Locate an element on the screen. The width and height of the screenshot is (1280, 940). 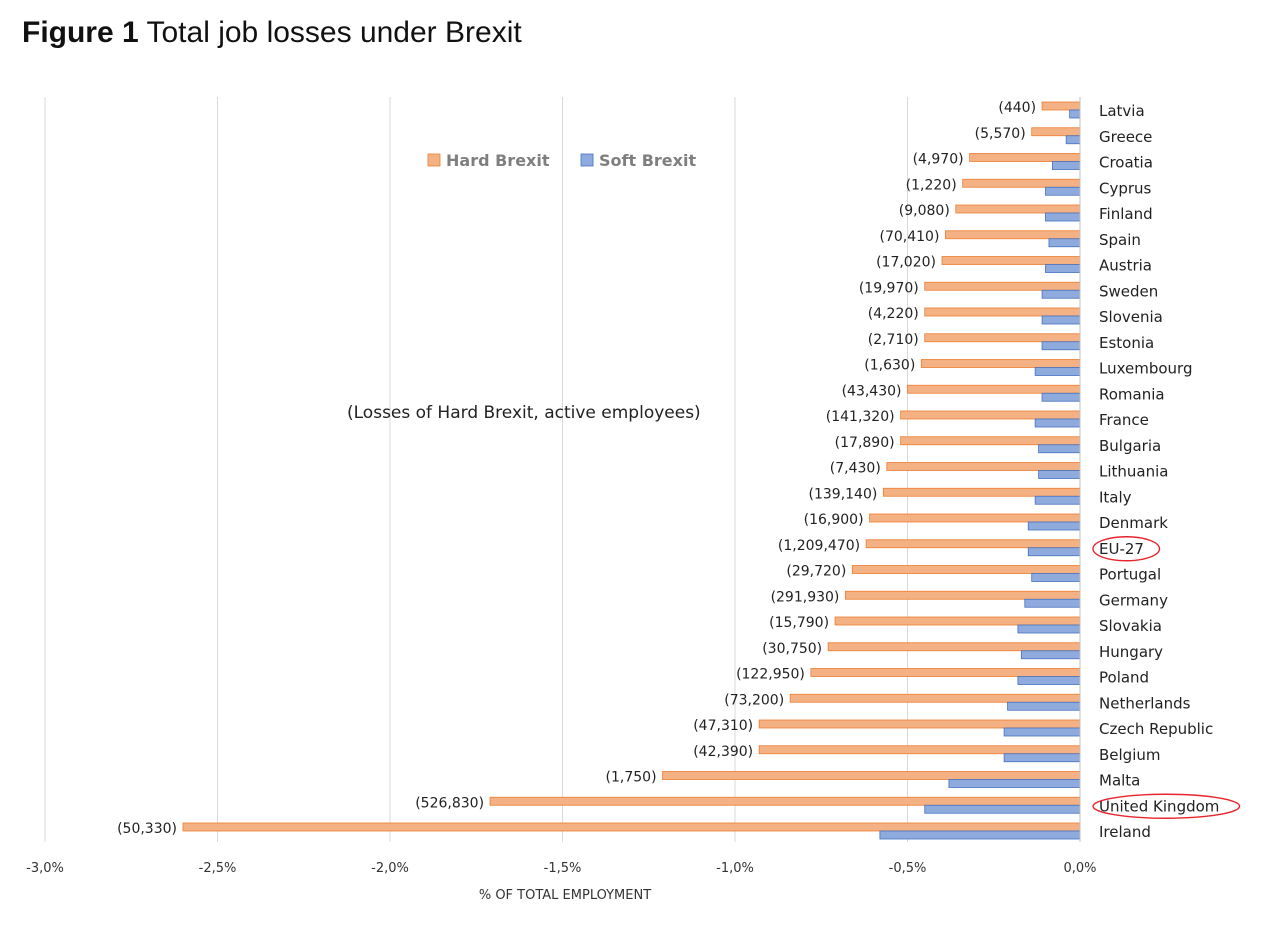
bar-hard-brexit-estonia is located at coordinates (1002, 338).